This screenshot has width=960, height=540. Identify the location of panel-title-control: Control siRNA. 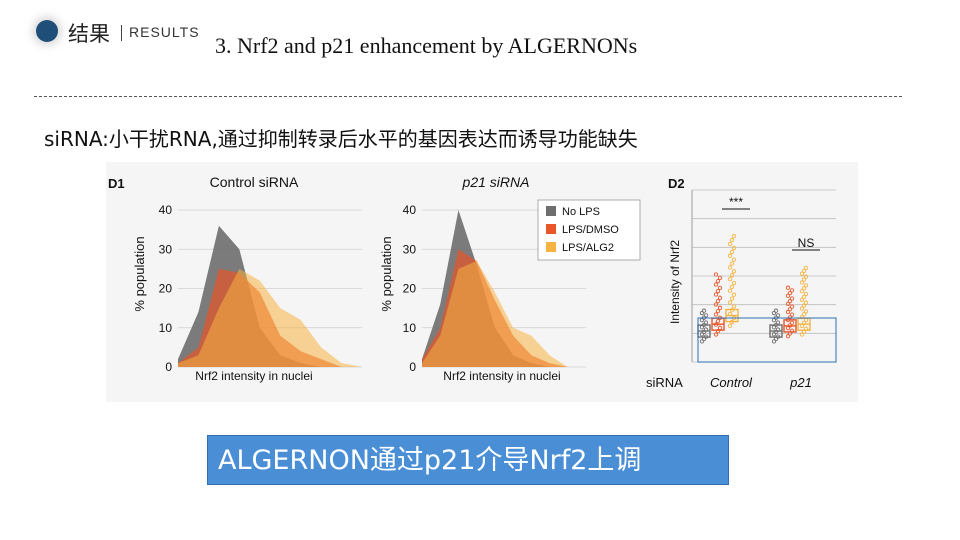
(254, 182).